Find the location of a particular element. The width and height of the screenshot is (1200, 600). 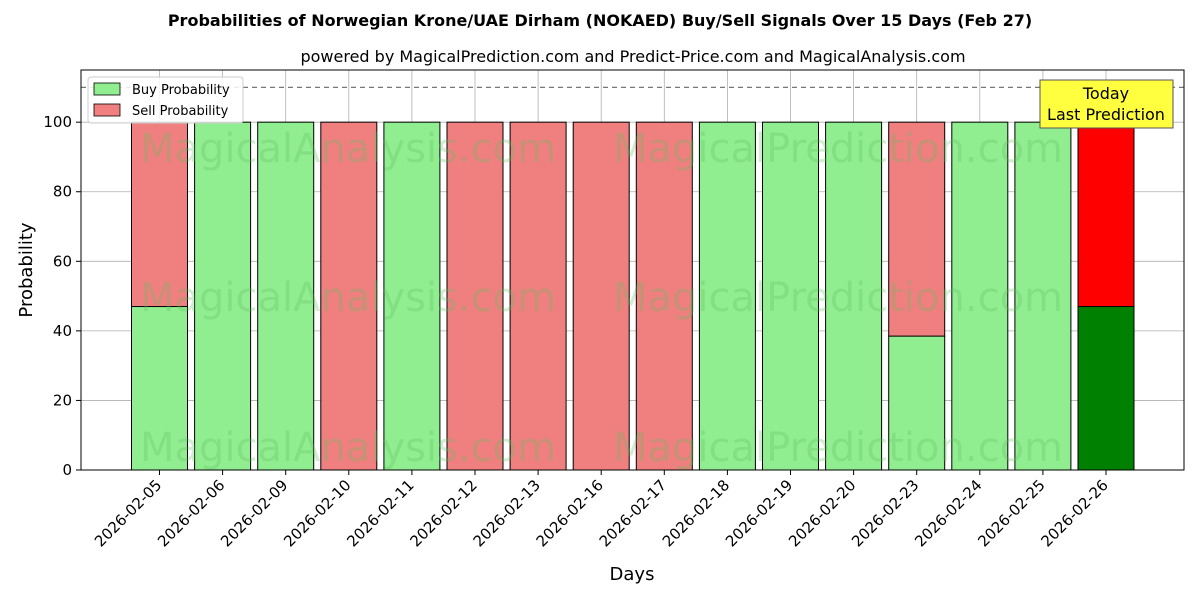

x-tick-label: 2026-02-20 is located at coordinates (822, 513).